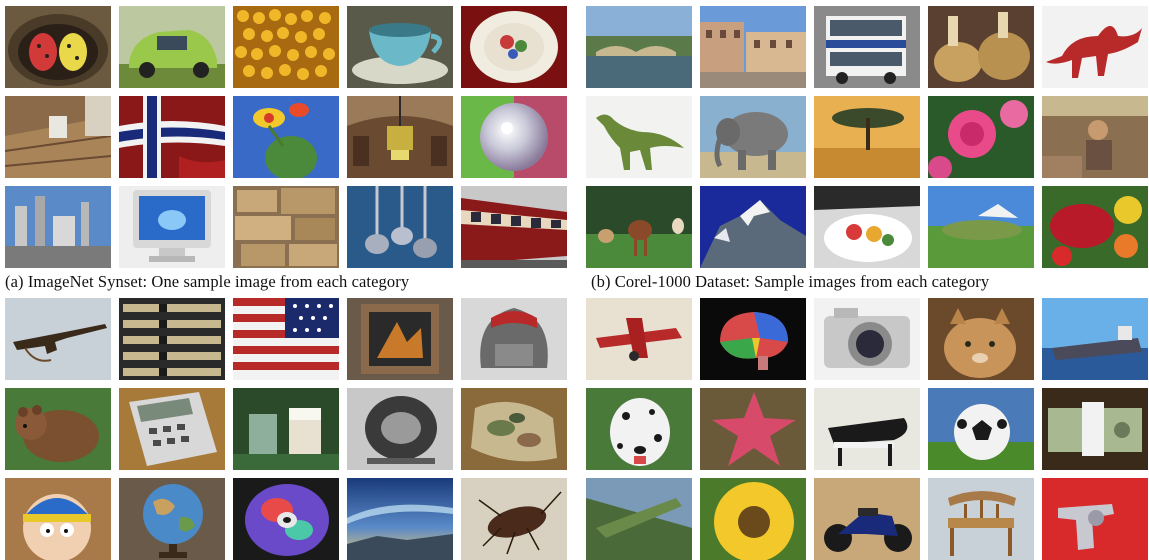 This screenshot has height=560, width=1149. Describe the element at coordinates (639, 47) in the screenshot. I see `river-bridge-image` at that location.